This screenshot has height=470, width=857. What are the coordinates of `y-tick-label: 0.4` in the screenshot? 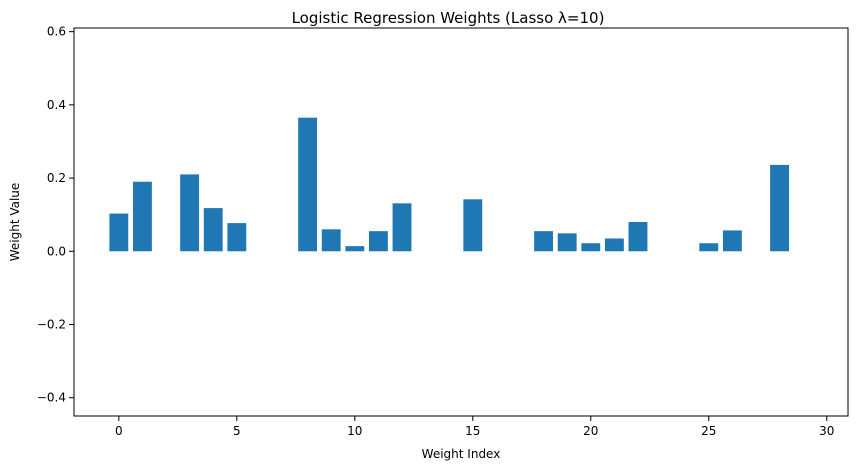 It's located at (56, 105).